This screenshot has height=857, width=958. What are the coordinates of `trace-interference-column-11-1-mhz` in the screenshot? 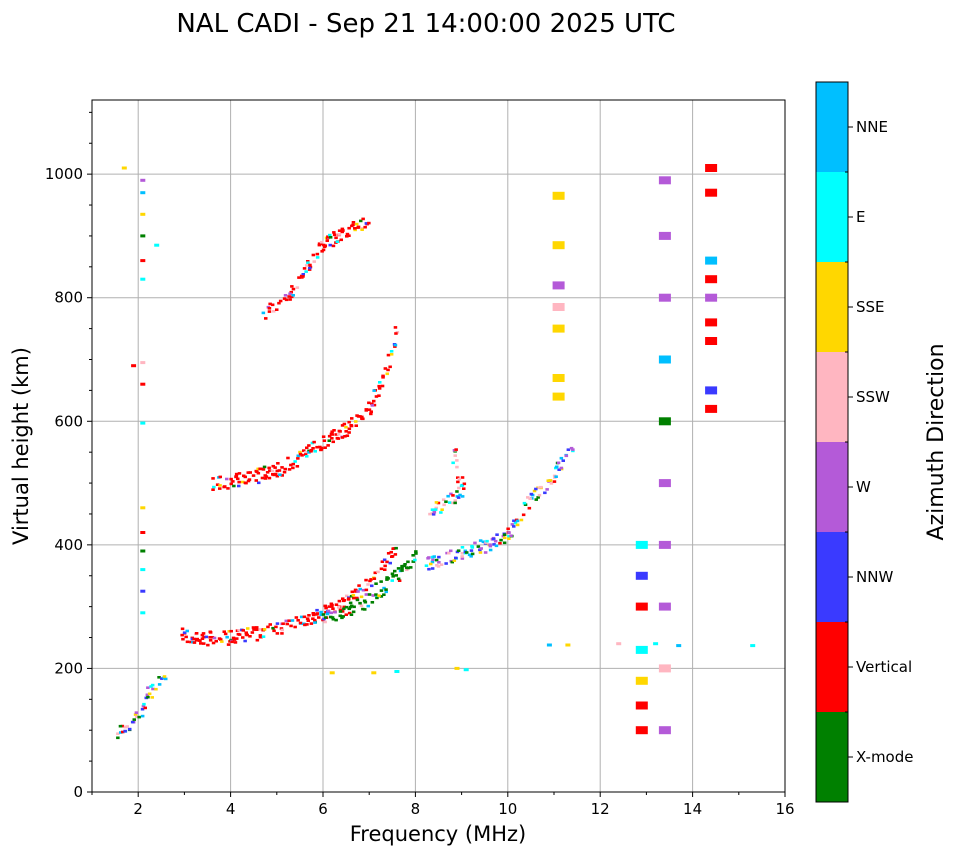 It's located at (558, 296).